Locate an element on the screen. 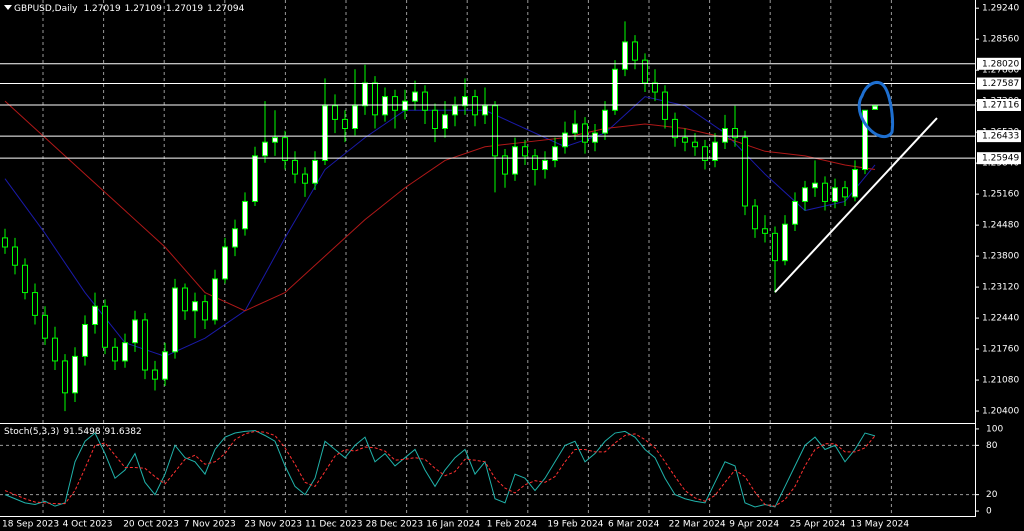  x-tick-label: 16 Jan 2024 is located at coordinates (453, 525).